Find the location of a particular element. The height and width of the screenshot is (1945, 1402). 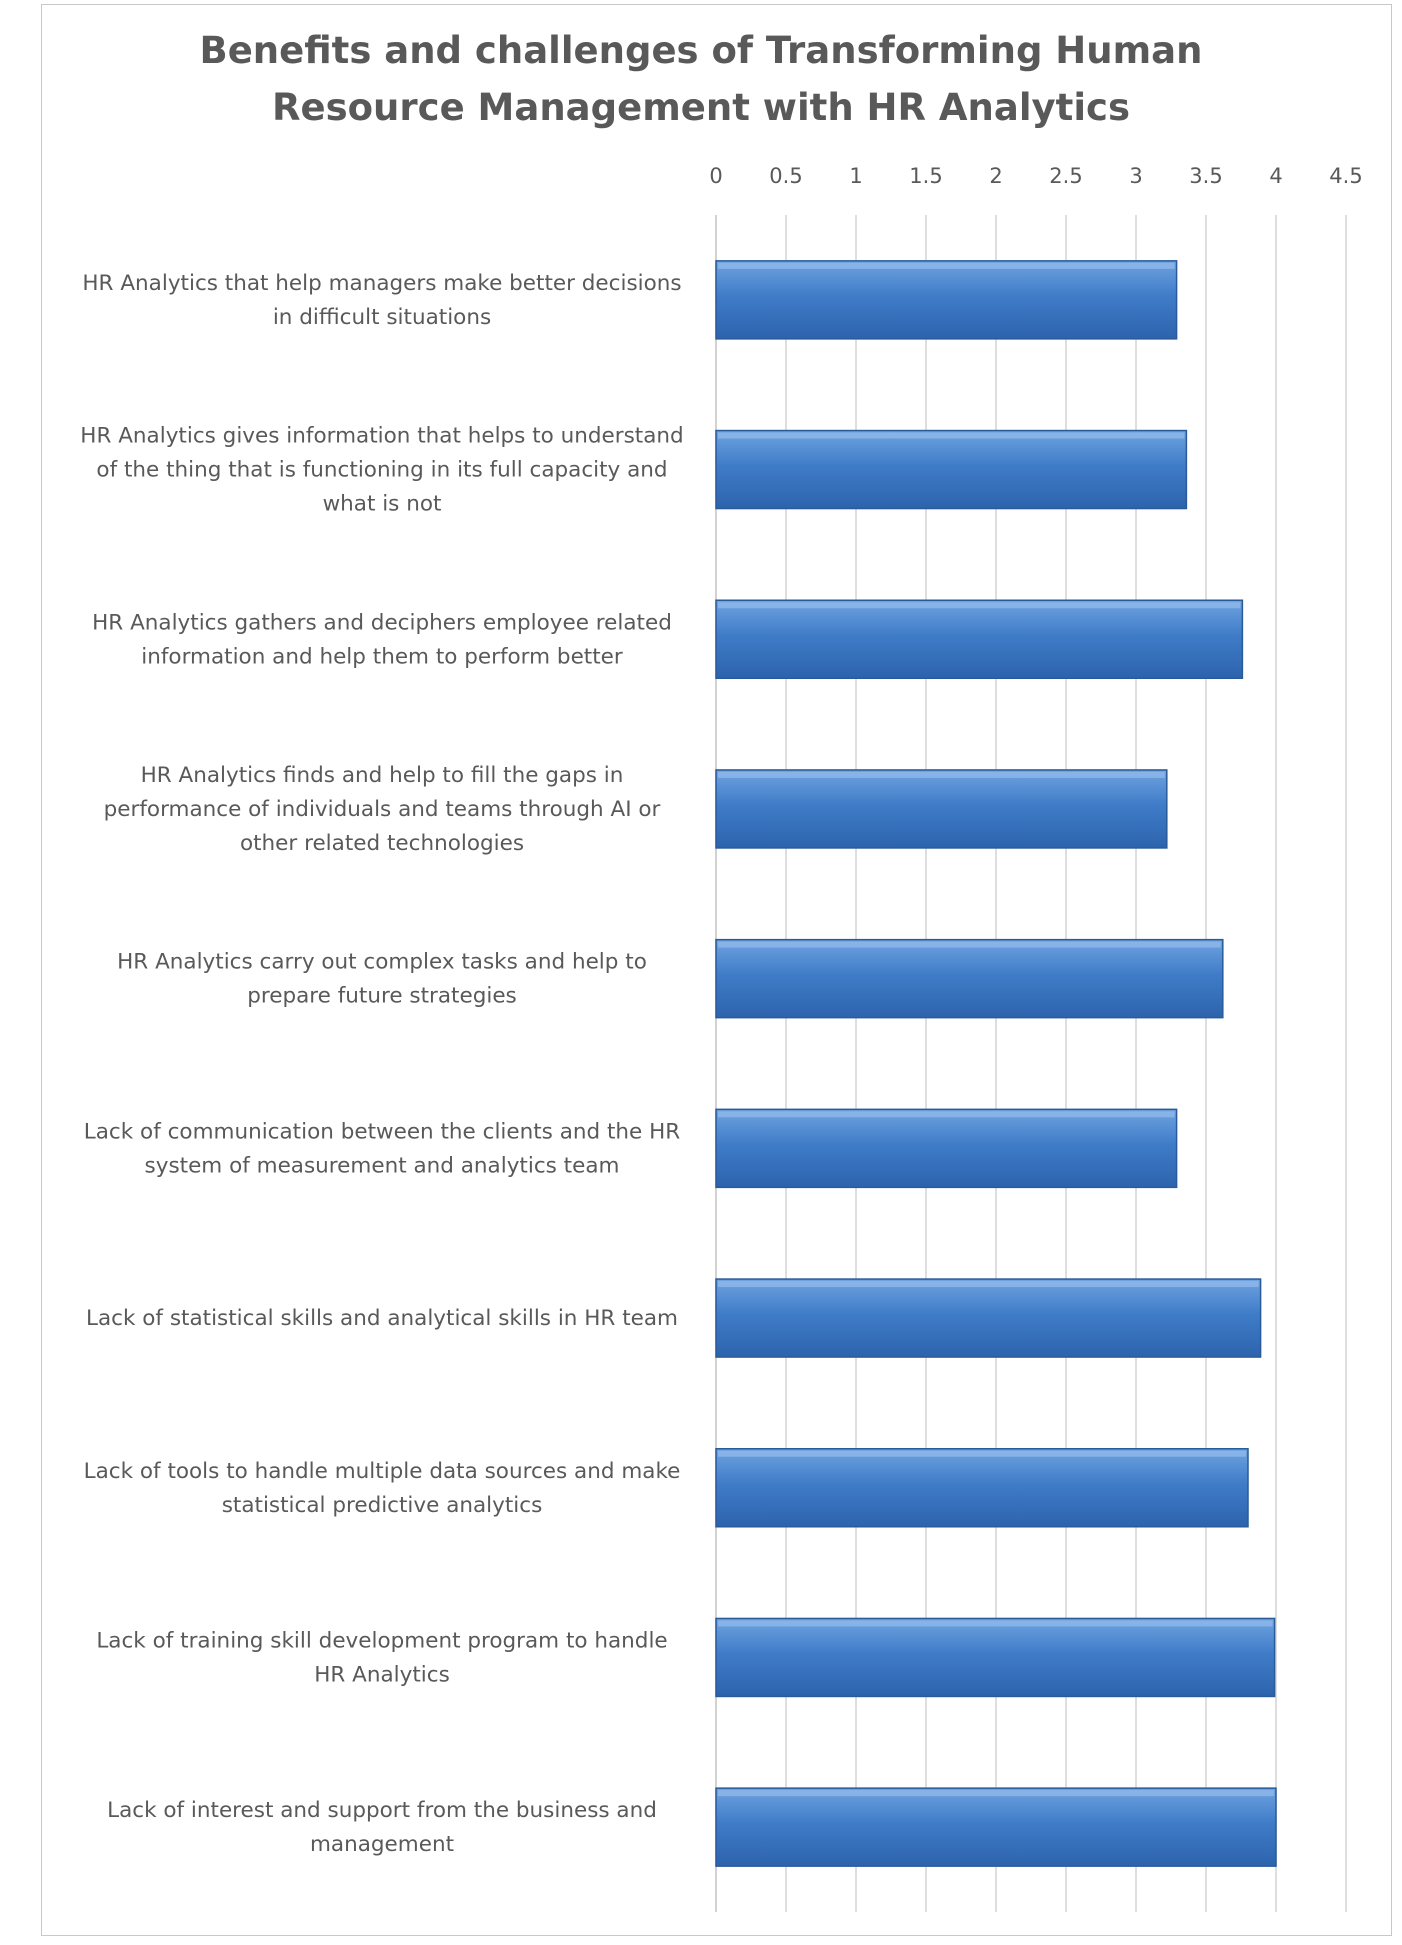

chart-title-line: Resource Management with HR Analytics is located at coordinates (701, 107).